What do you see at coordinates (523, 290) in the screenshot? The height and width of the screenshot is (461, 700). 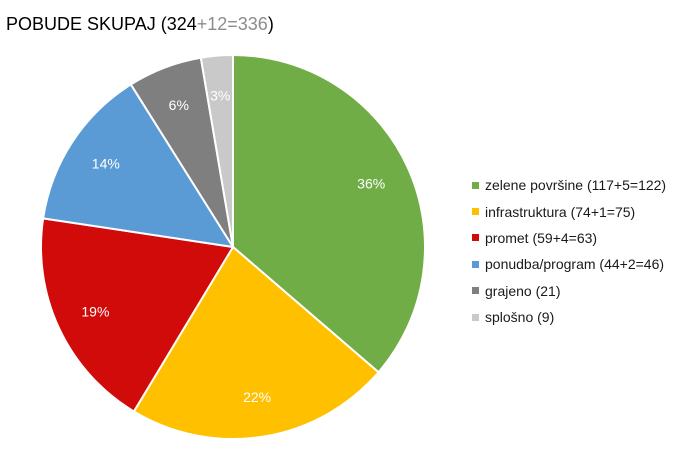 I see `legend-label-4: grajeno (21)` at bounding box center [523, 290].